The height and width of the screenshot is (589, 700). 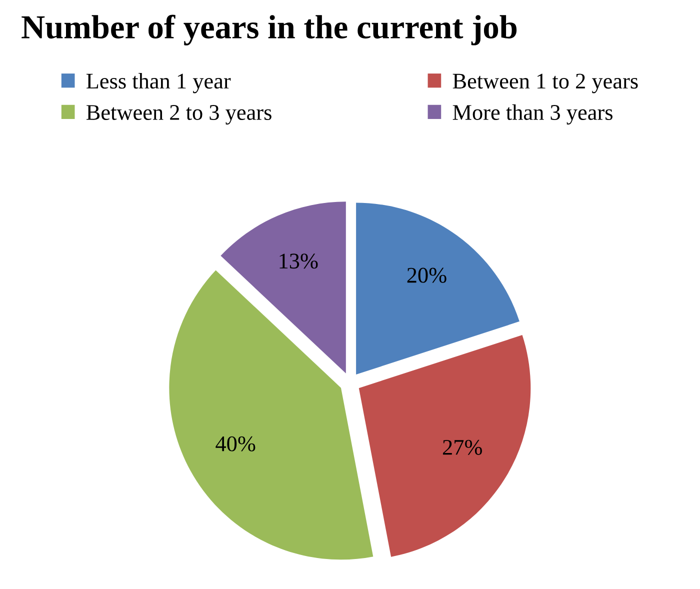 I want to click on data-label: 40%, so click(x=236, y=444).